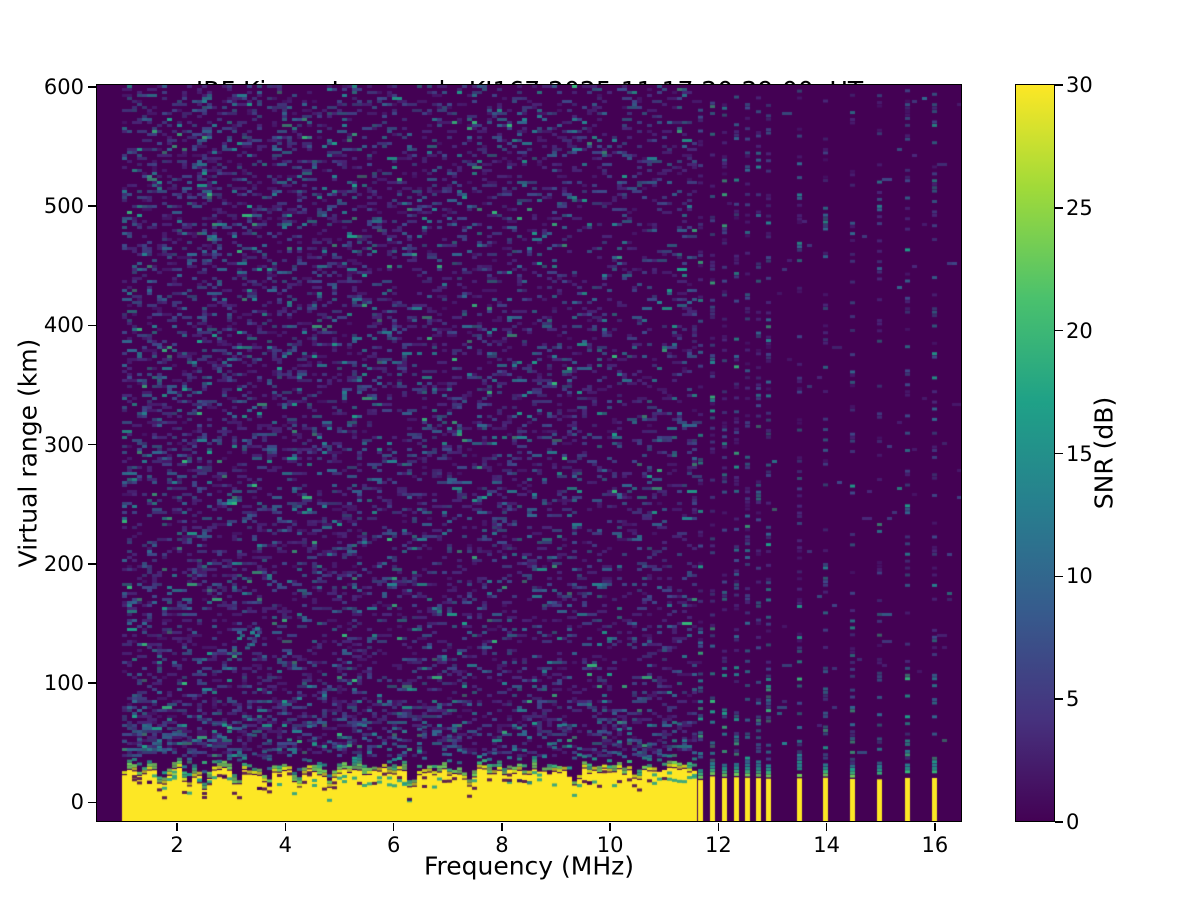 The height and width of the screenshot is (900, 1200). I want to click on x-tick-label: 4, so click(285, 845).